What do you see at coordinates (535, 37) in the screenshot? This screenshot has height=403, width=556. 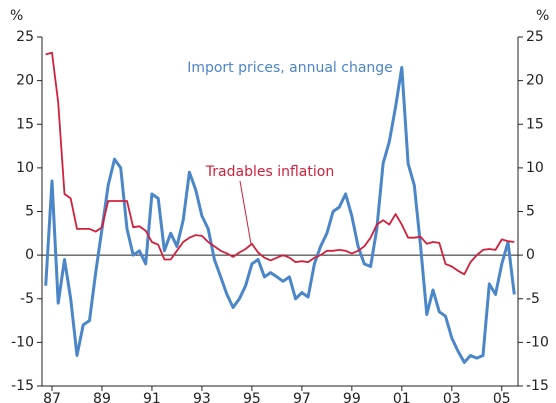 I see `y2-tick-label: 25` at bounding box center [535, 37].